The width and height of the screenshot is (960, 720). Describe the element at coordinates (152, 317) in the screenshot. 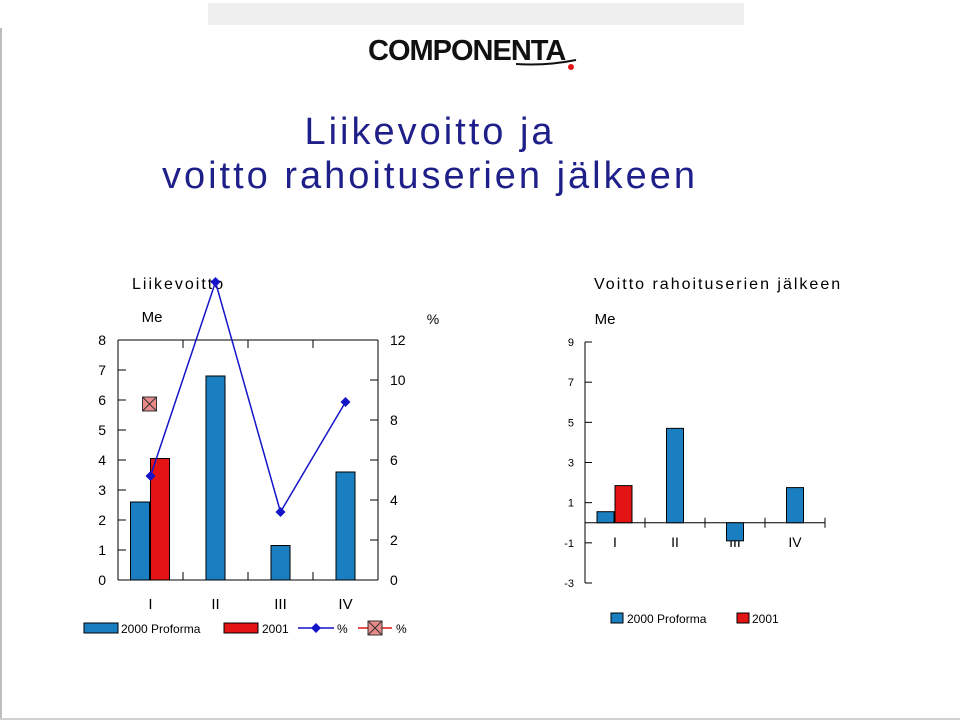

I see `chart1-ylabel-left: Me` at that location.